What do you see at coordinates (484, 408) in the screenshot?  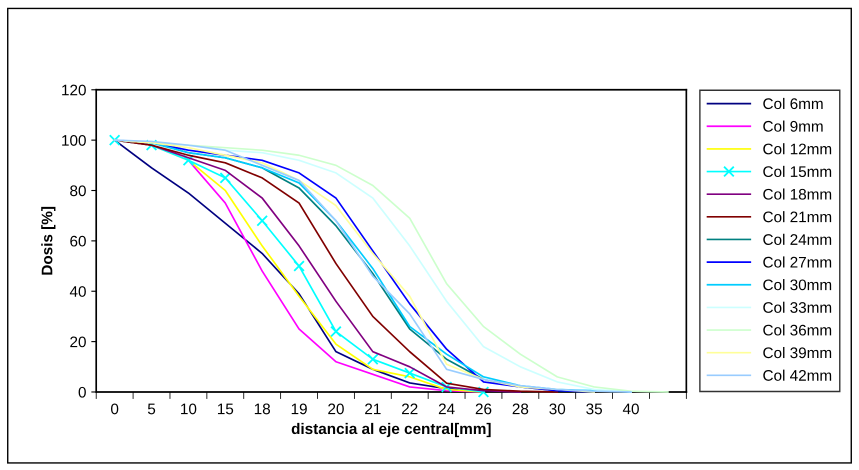 I see `x-tick-label: 26` at bounding box center [484, 408].